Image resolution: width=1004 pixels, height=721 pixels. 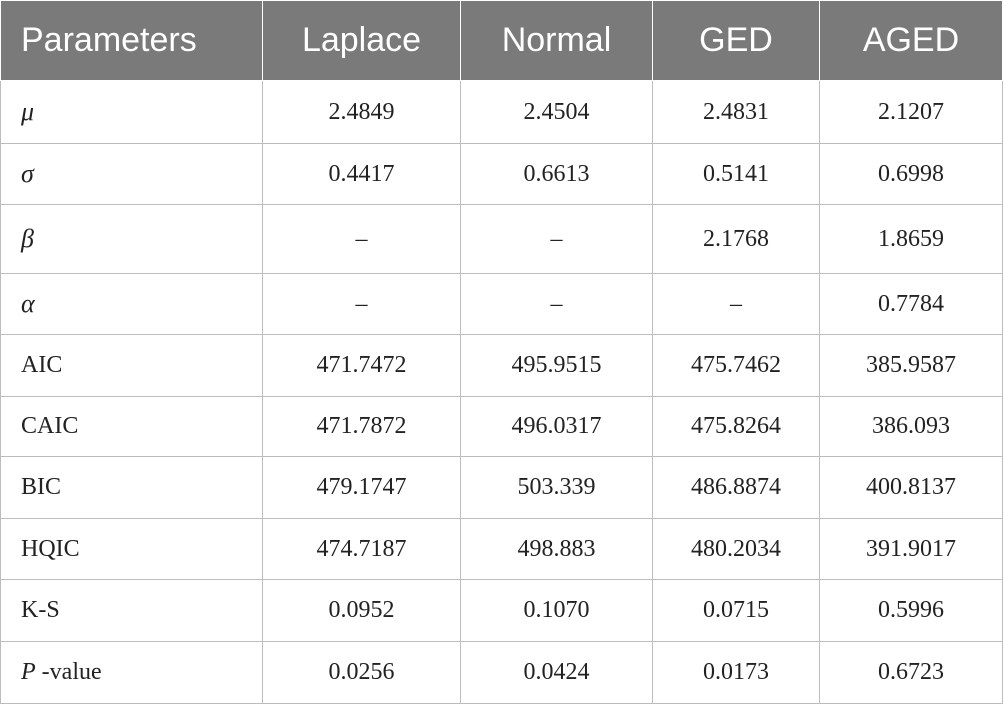 I want to click on cell-ged: 480.2034, so click(x=736, y=549).